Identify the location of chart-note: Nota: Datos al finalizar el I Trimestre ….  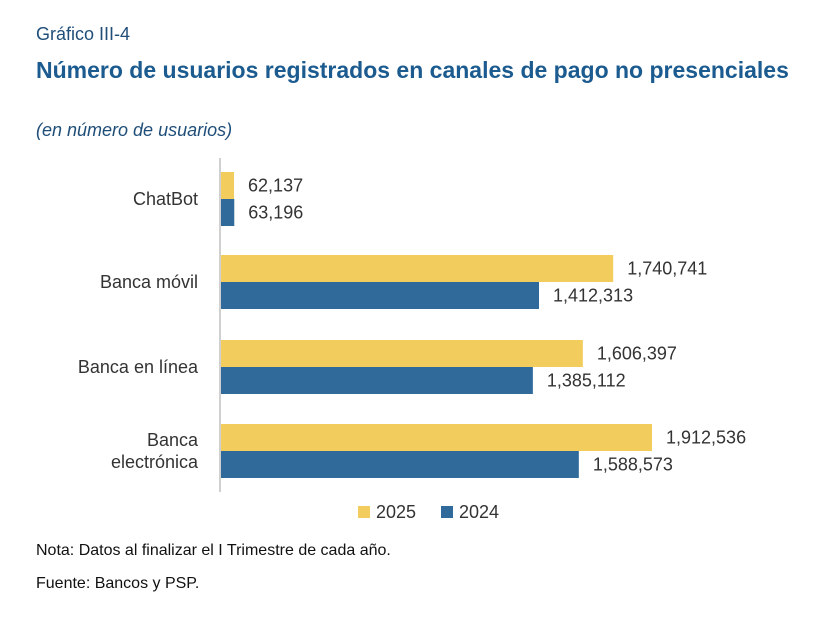
(213, 550).